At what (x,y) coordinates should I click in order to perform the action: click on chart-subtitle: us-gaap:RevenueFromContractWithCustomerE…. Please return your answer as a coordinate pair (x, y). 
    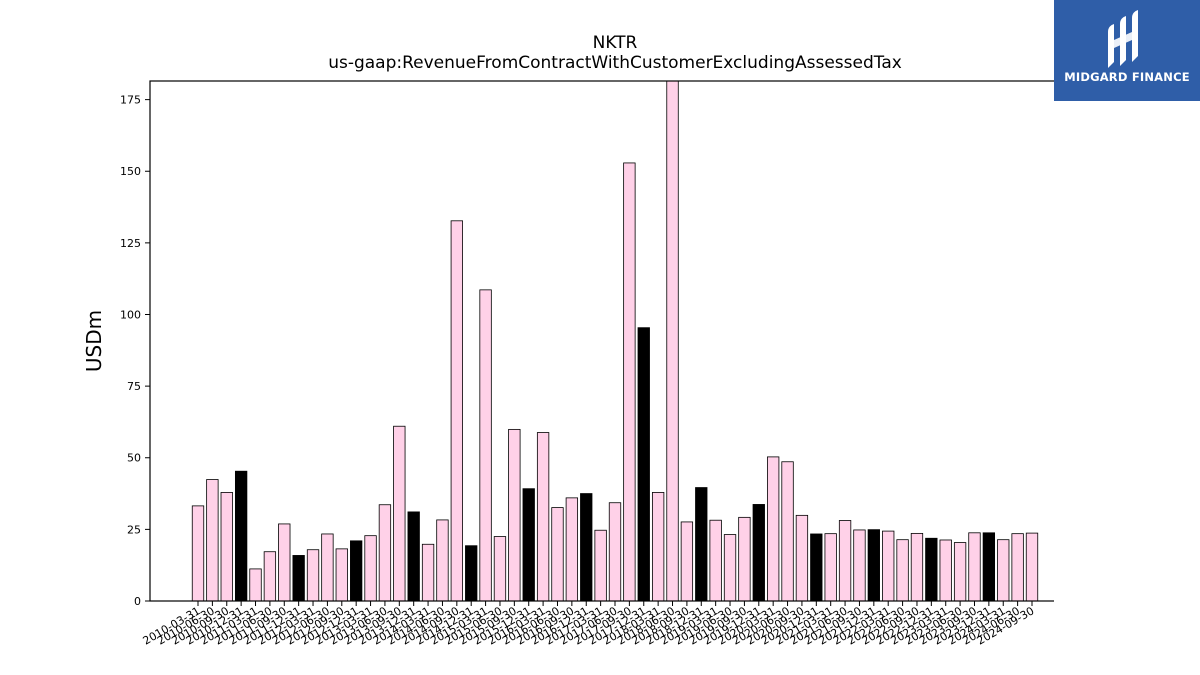
    Looking at the image, I should click on (615, 63).